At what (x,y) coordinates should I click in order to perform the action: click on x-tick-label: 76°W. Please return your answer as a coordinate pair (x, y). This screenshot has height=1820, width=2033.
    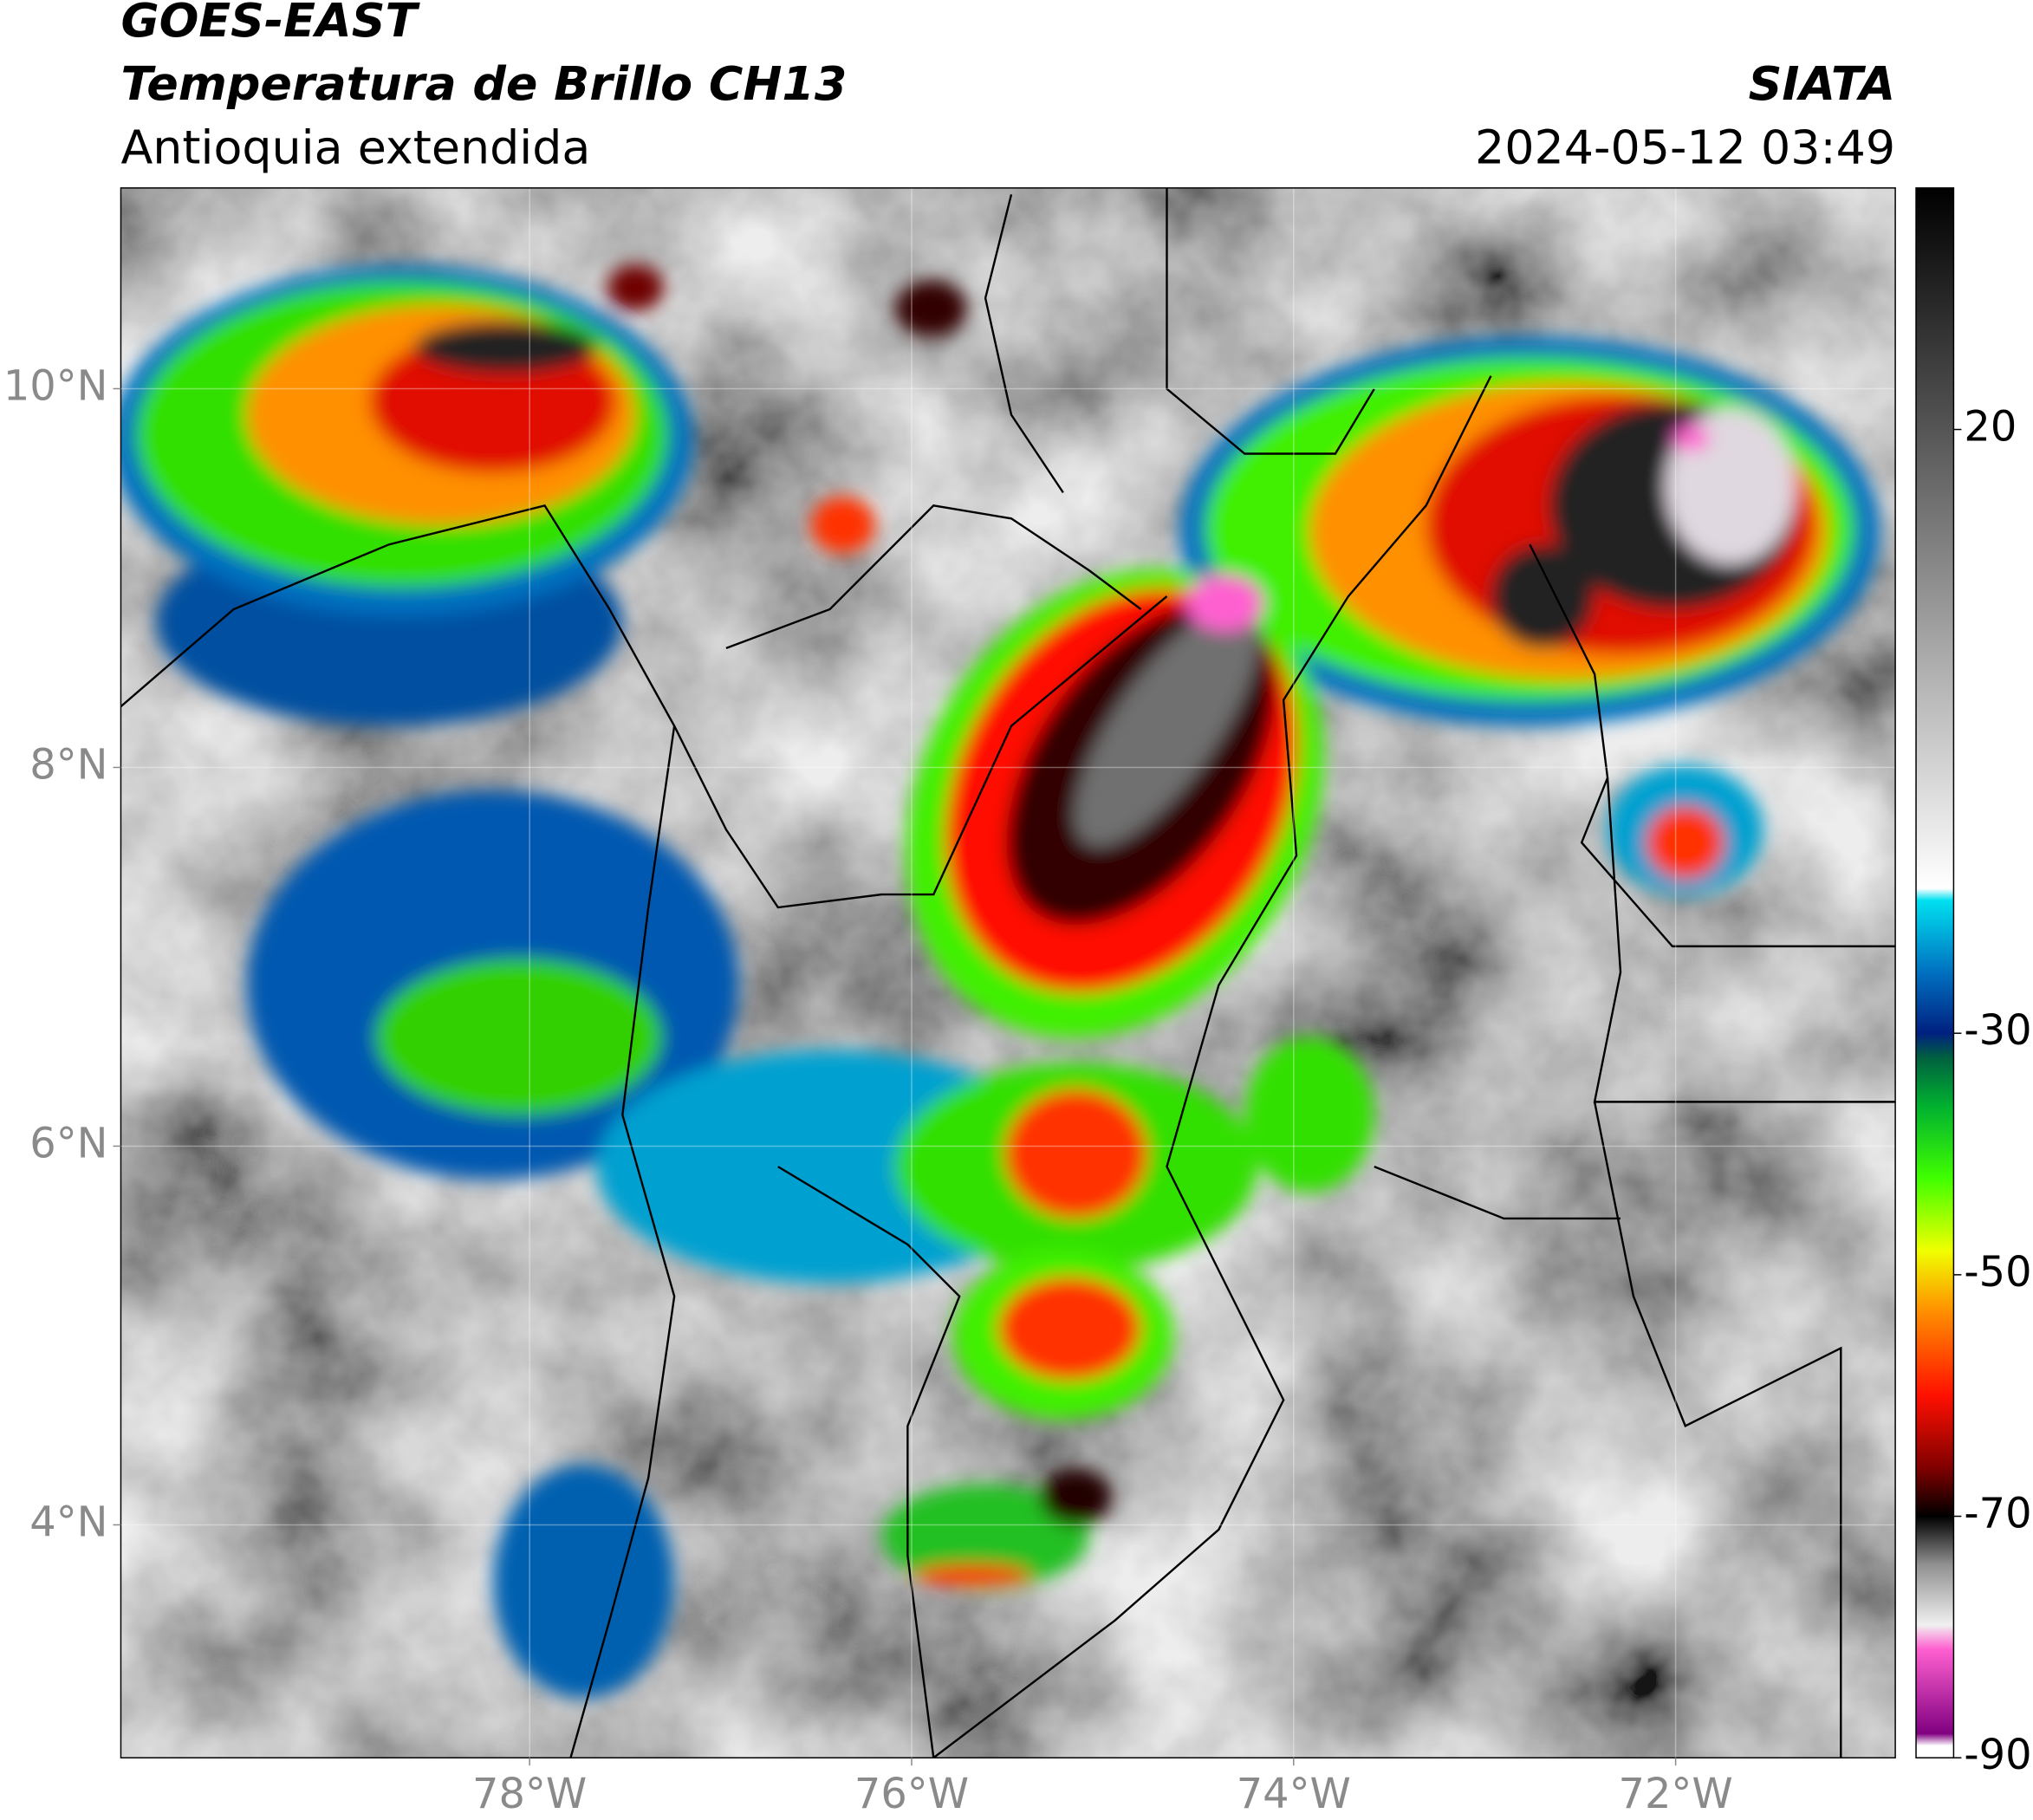
    Looking at the image, I should click on (911, 1794).